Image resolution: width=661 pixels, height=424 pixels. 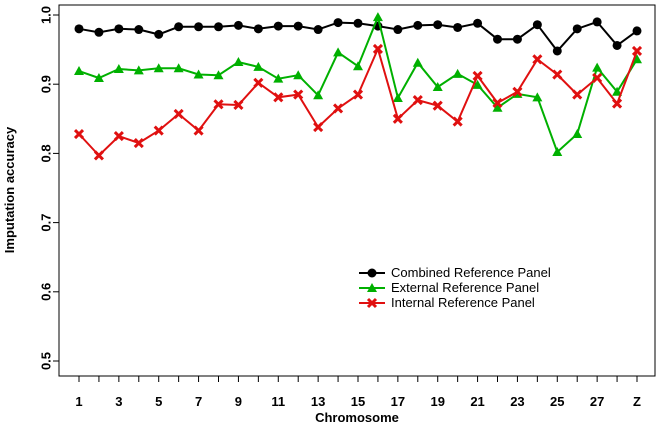 What do you see at coordinates (437, 401) in the screenshot?
I see `x-tick-label: 19` at bounding box center [437, 401].